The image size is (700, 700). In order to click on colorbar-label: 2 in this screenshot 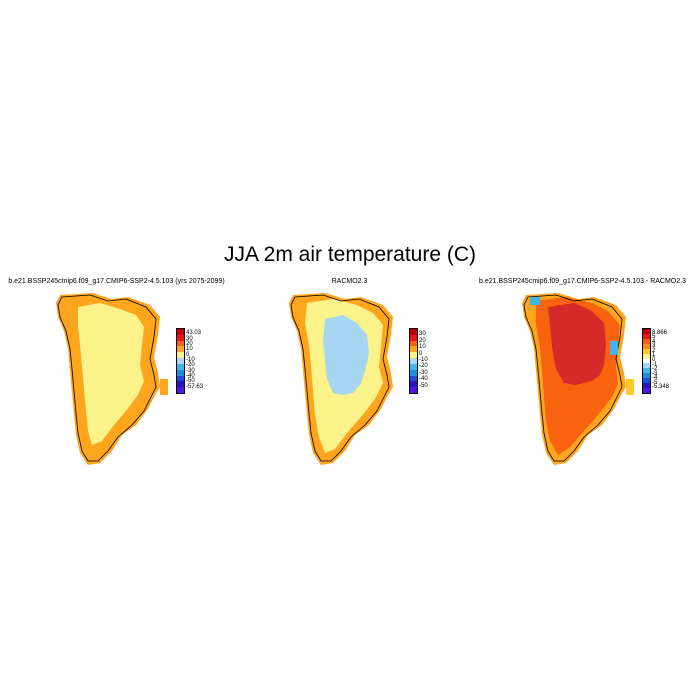, I will do `click(654, 350)`.